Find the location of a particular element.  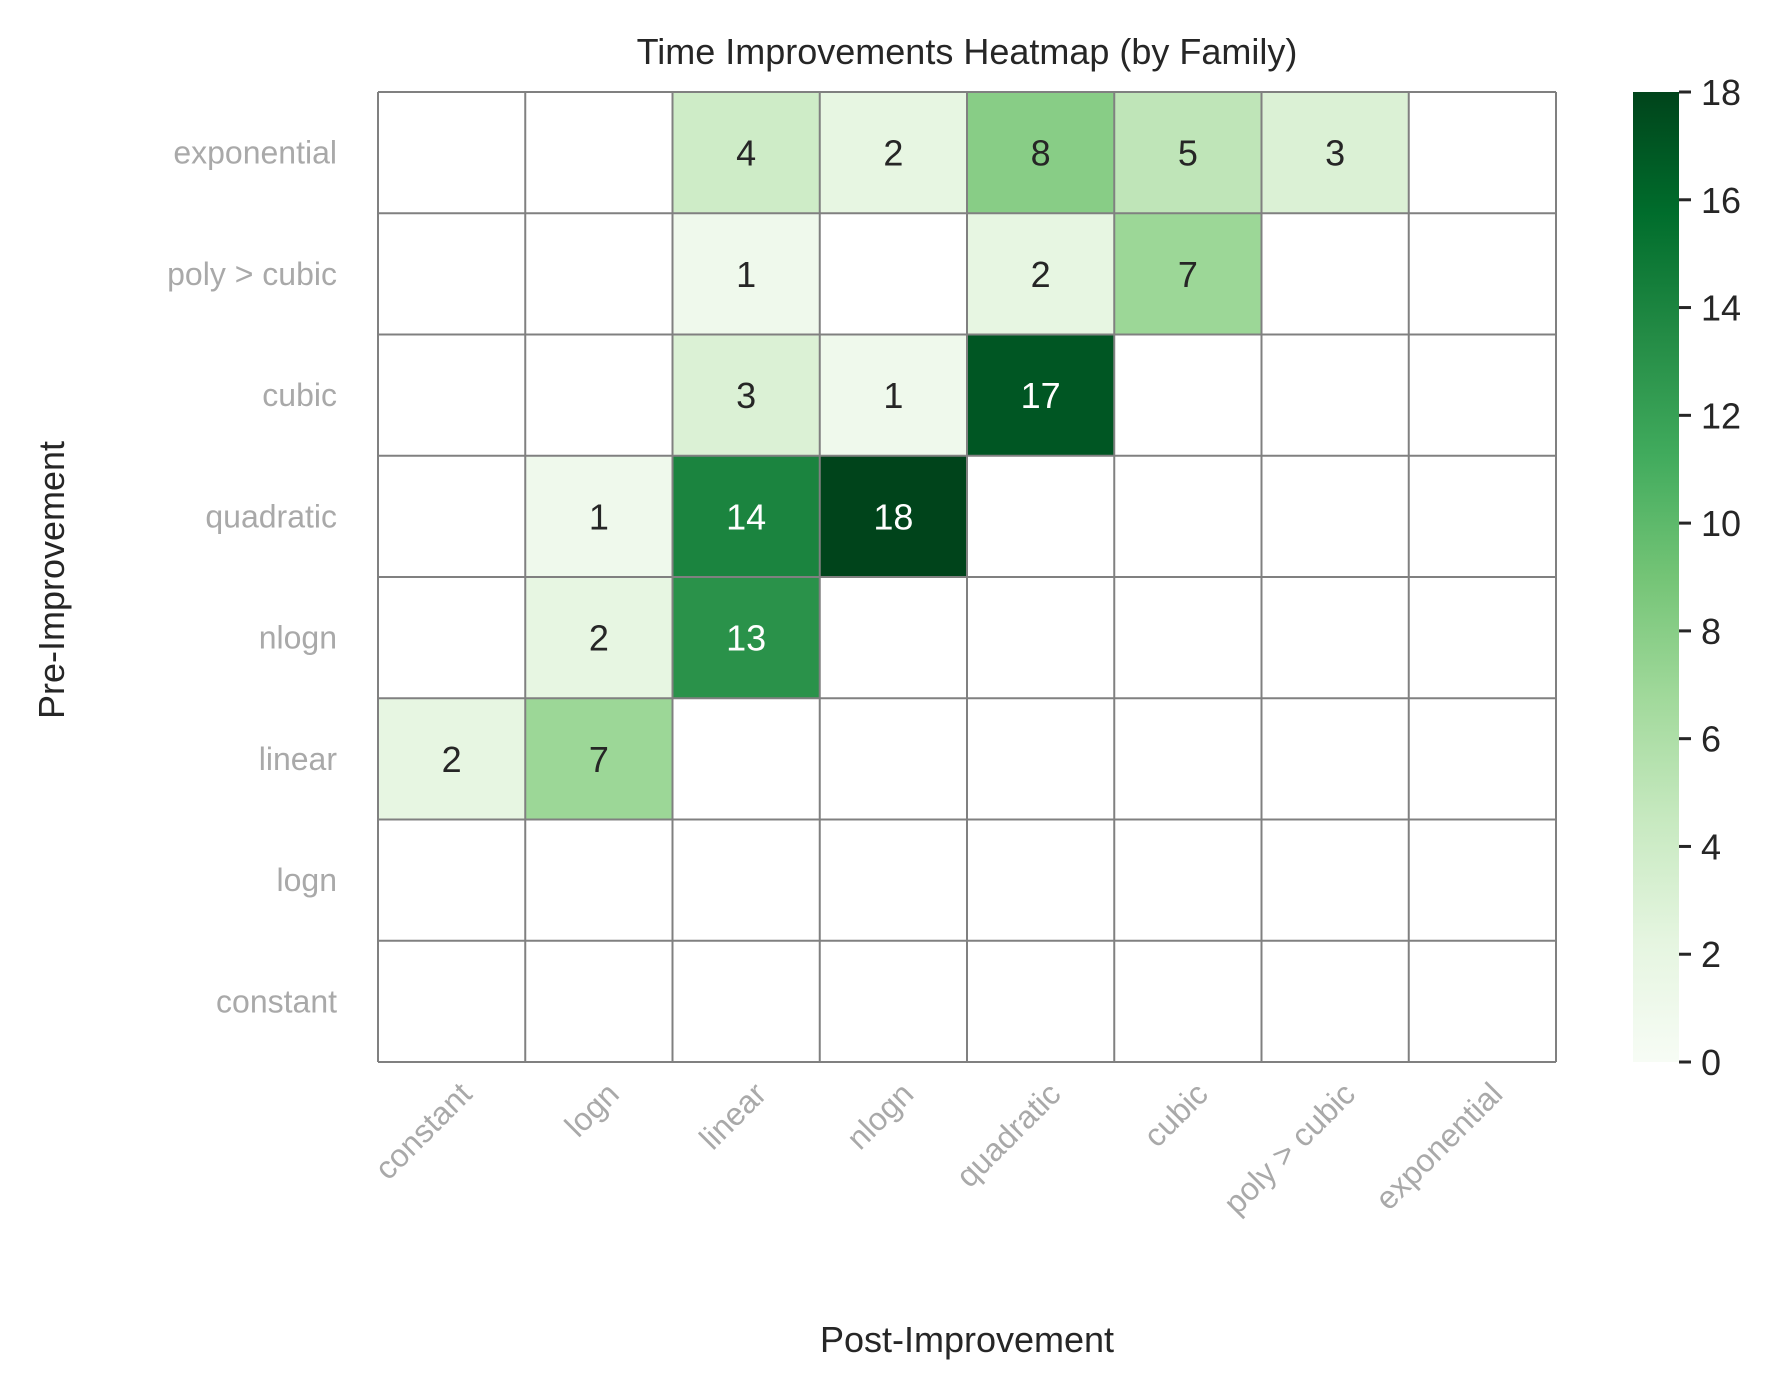

x-tick-label: quadratic is located at coordinates (1008, 1134).